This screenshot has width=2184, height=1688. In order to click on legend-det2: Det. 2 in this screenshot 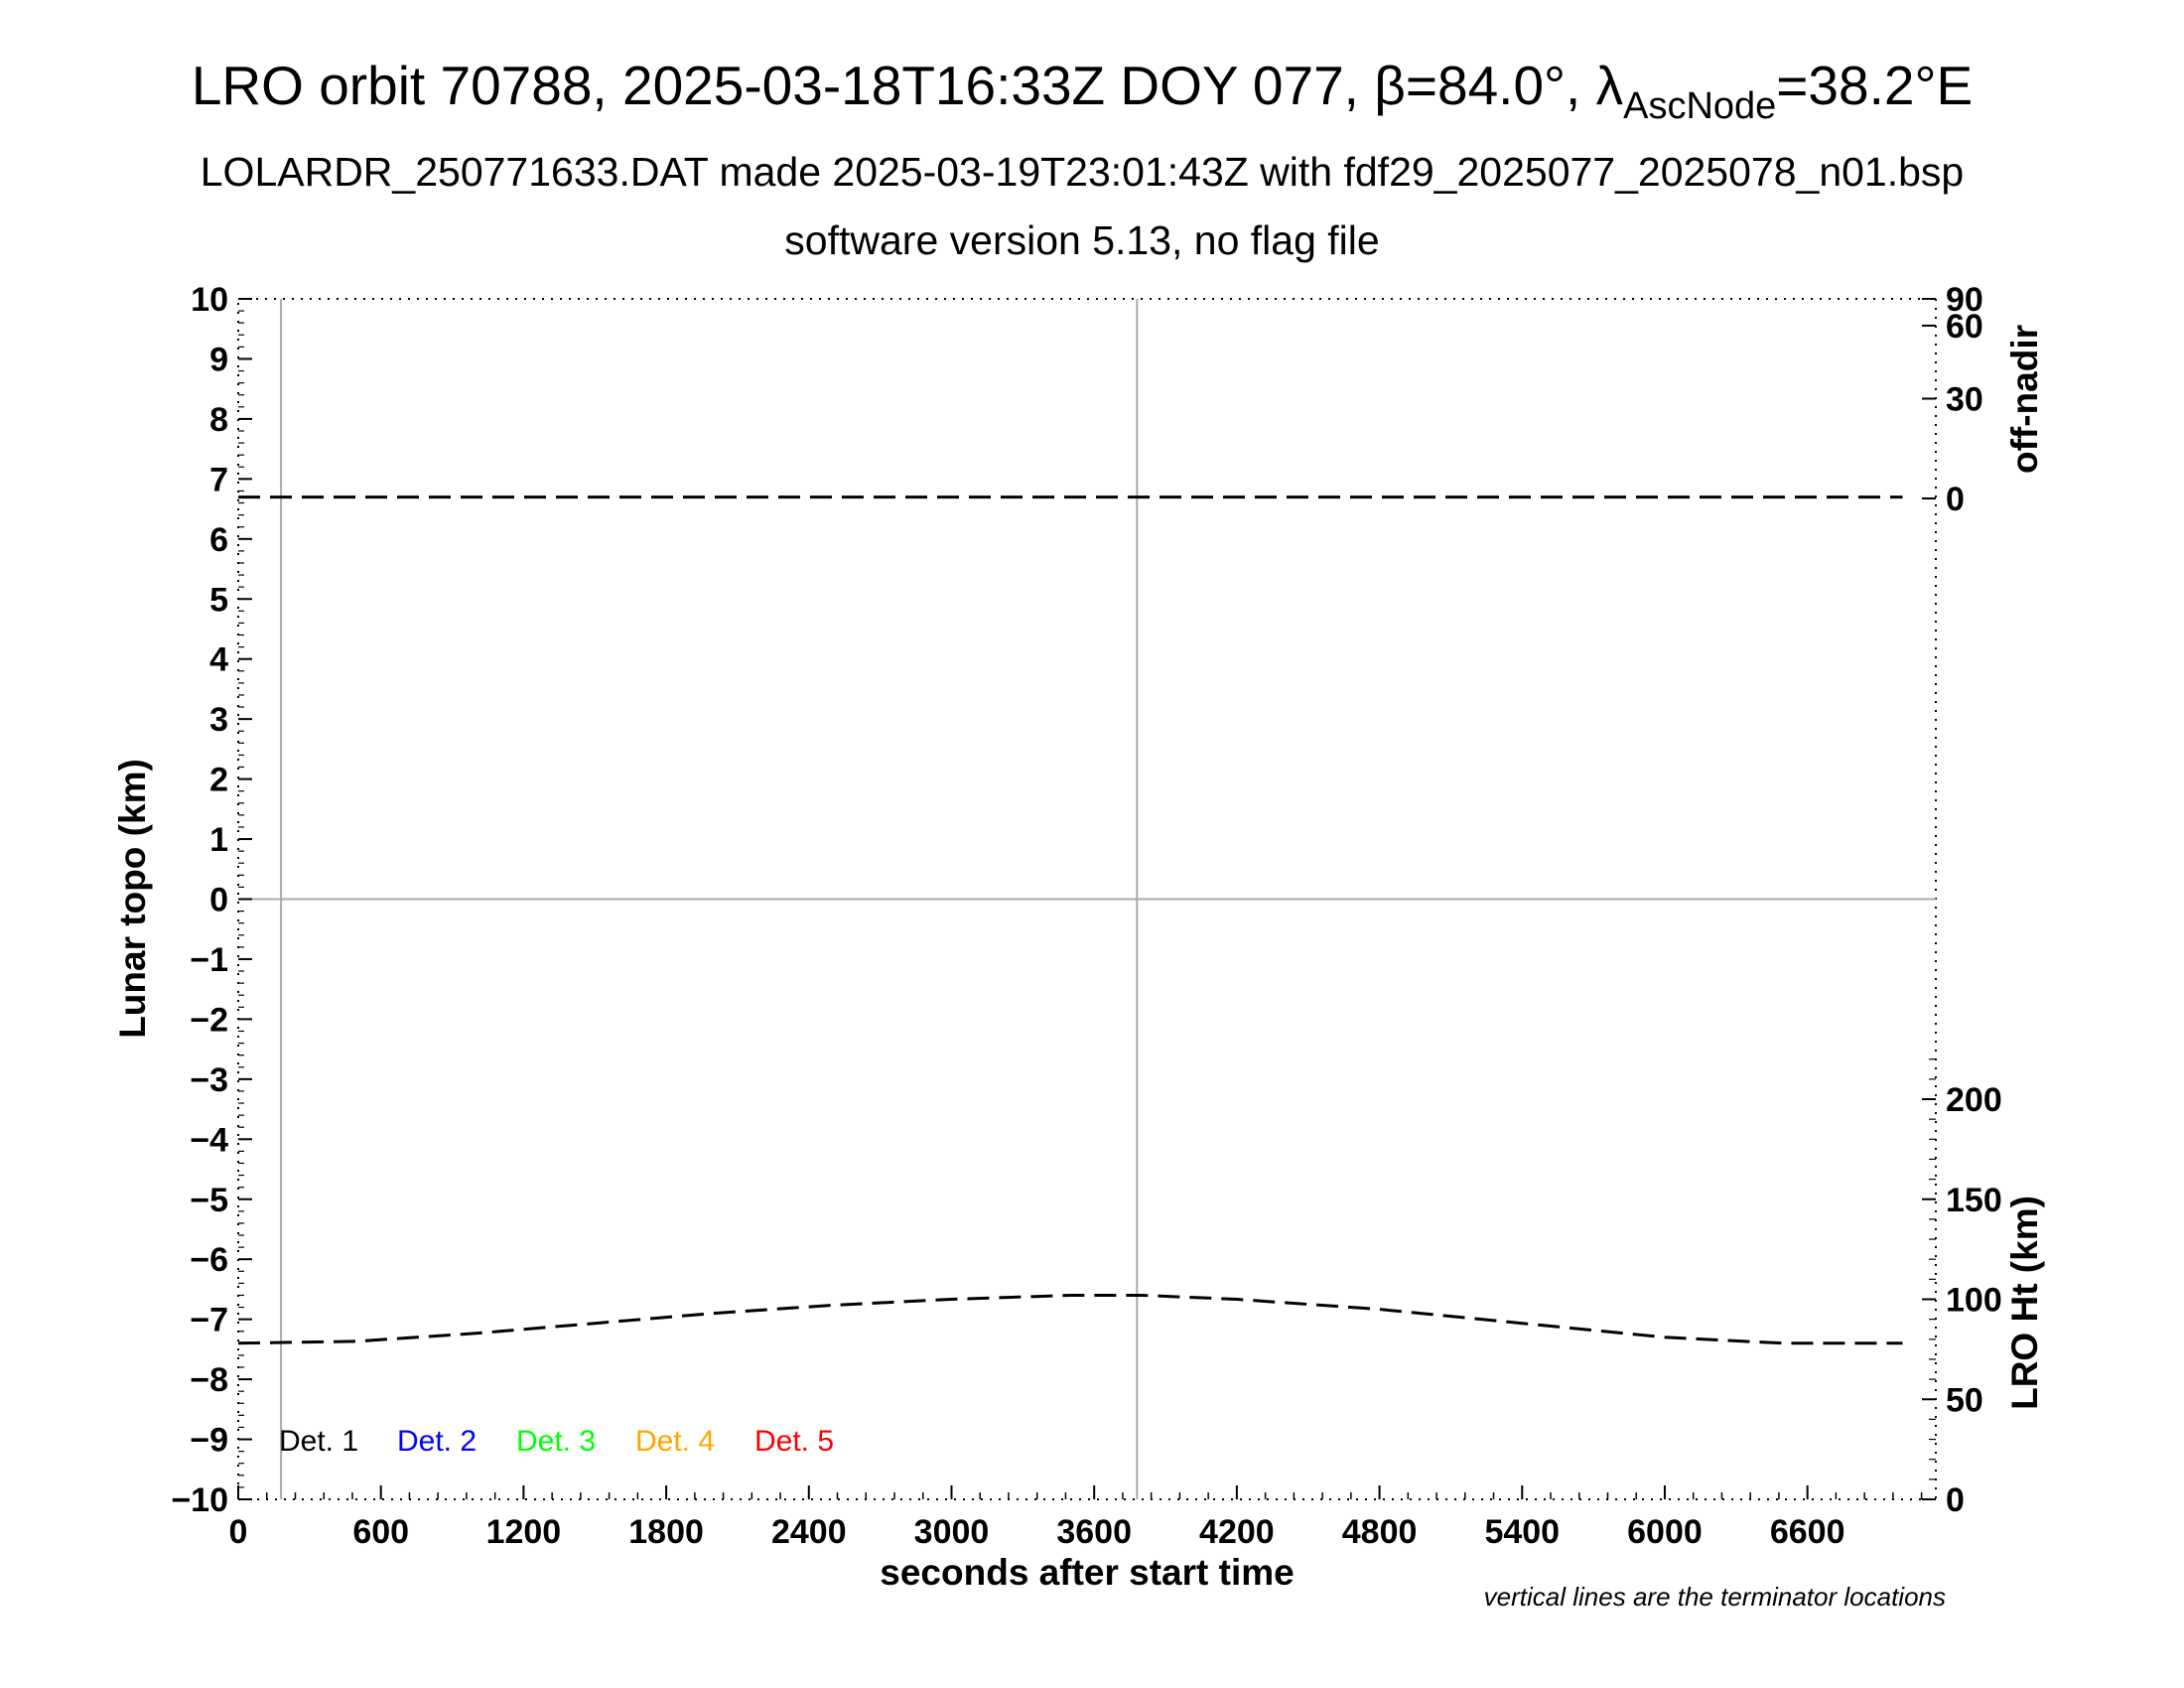, I will do `click(437, 1441)`.